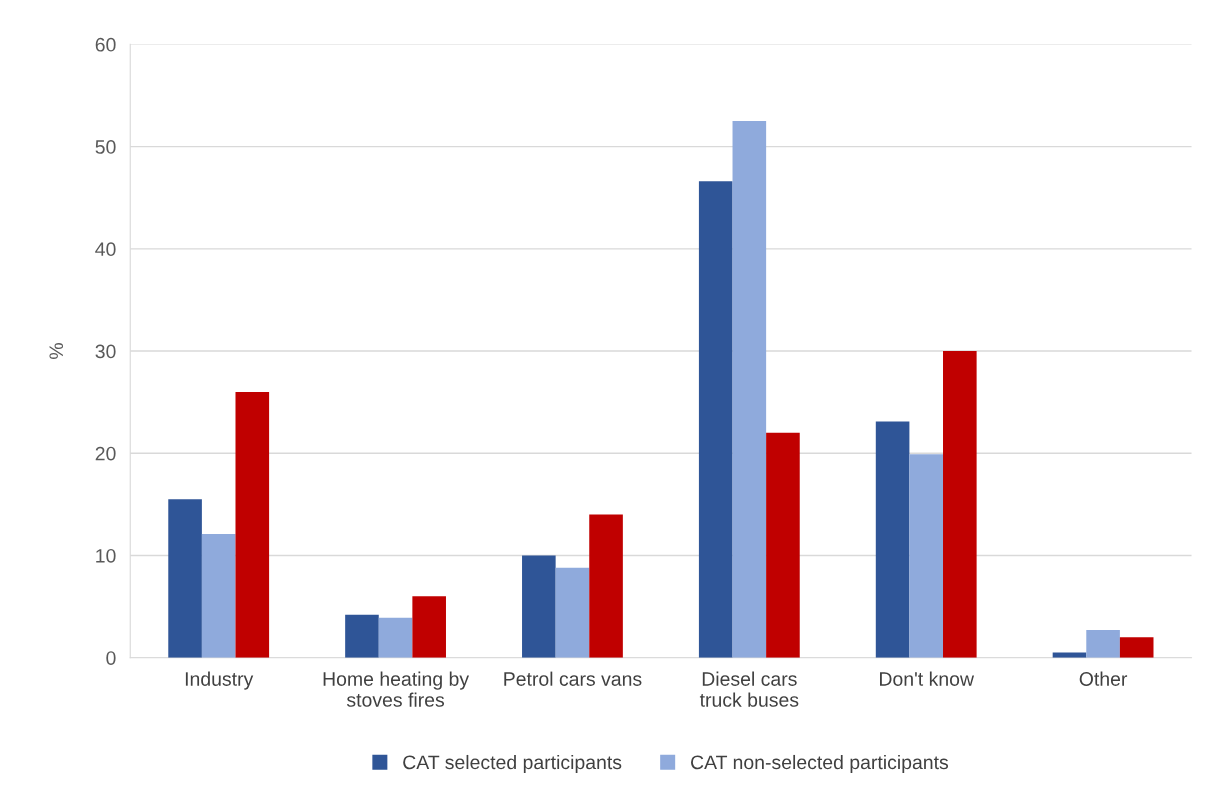 Image resolution: width=1206 pixels, height=807 pixels. I want to click on legend-label: CAT non-selected participants, so click(820, 764).